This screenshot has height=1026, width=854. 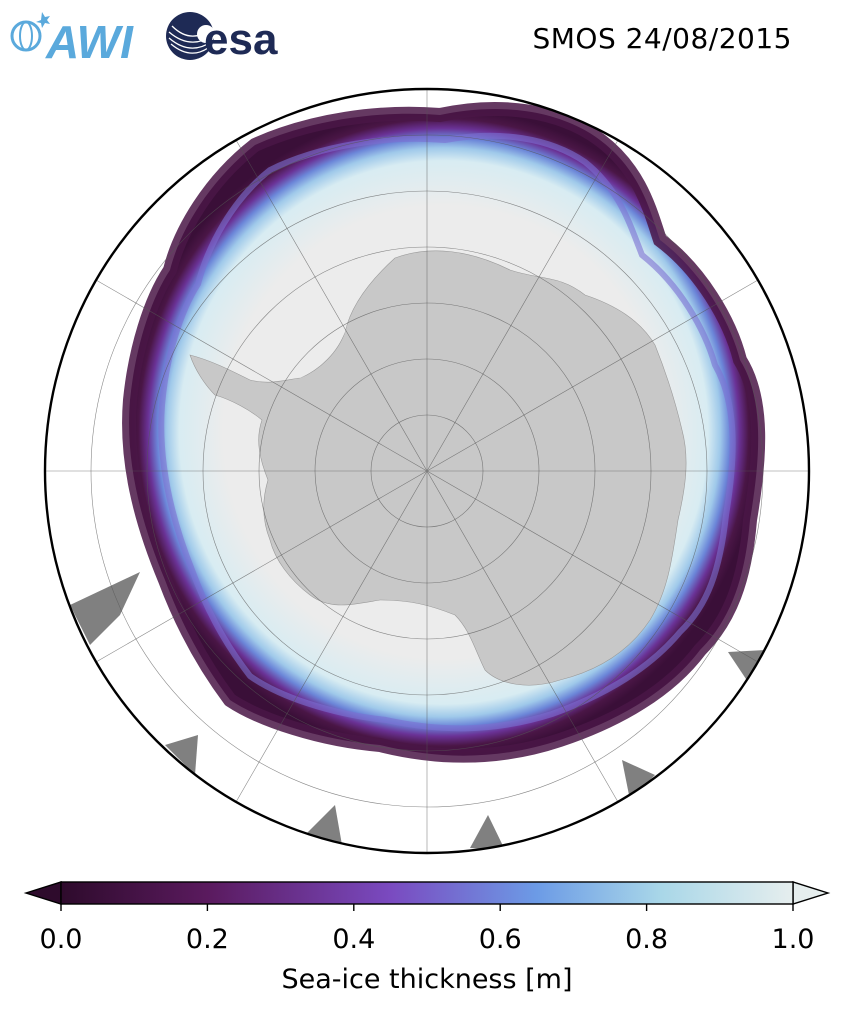 I want to click on colorbar-tick-label: 0.4, so click(x=354, y=939).